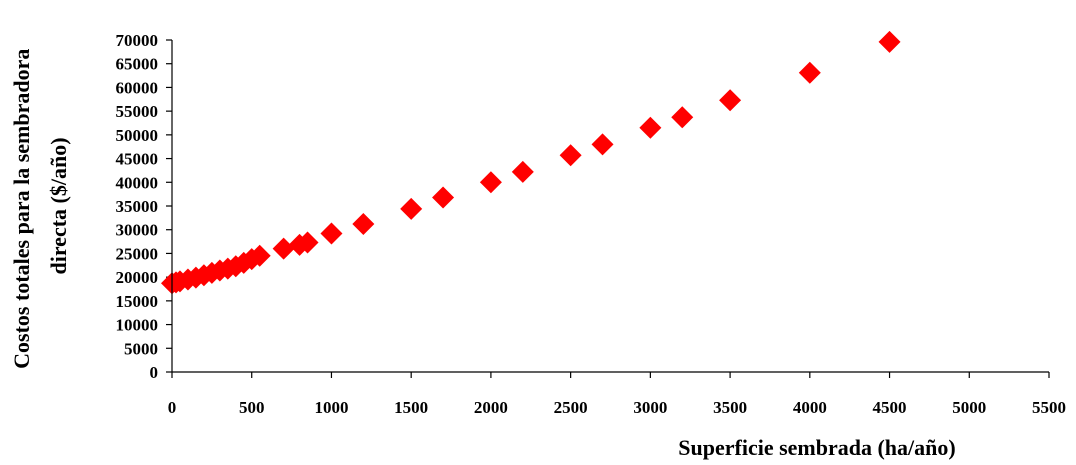  What do you see at coordinates (969, 407) in the screenshot?
I see `x-tick-label: 5000` at bounding box center [969, 407].